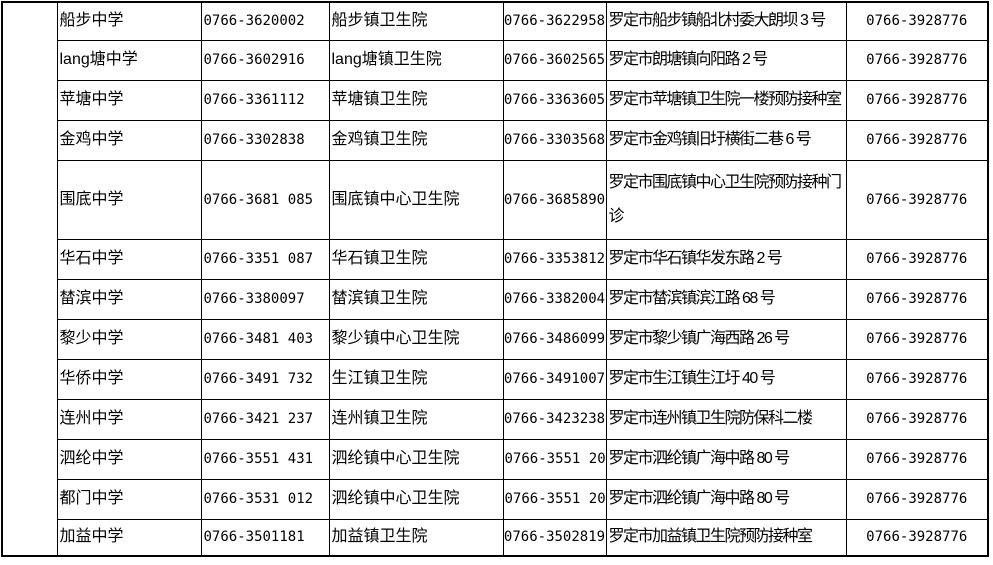  Describe the element at coordinates (129, 499) in the screenshot. I see `school-name-cell: 都门中学` at that location.